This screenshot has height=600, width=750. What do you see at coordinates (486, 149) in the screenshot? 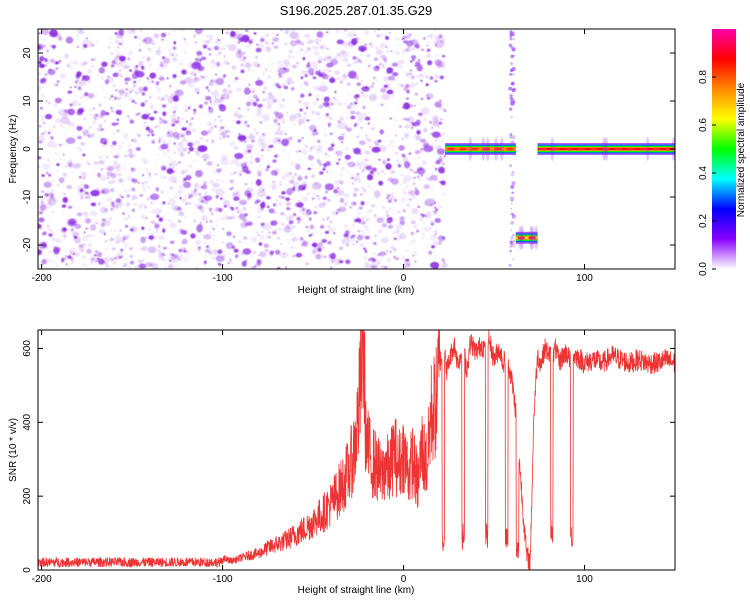
I see `tone-peak` at bounding box center [486, 149].